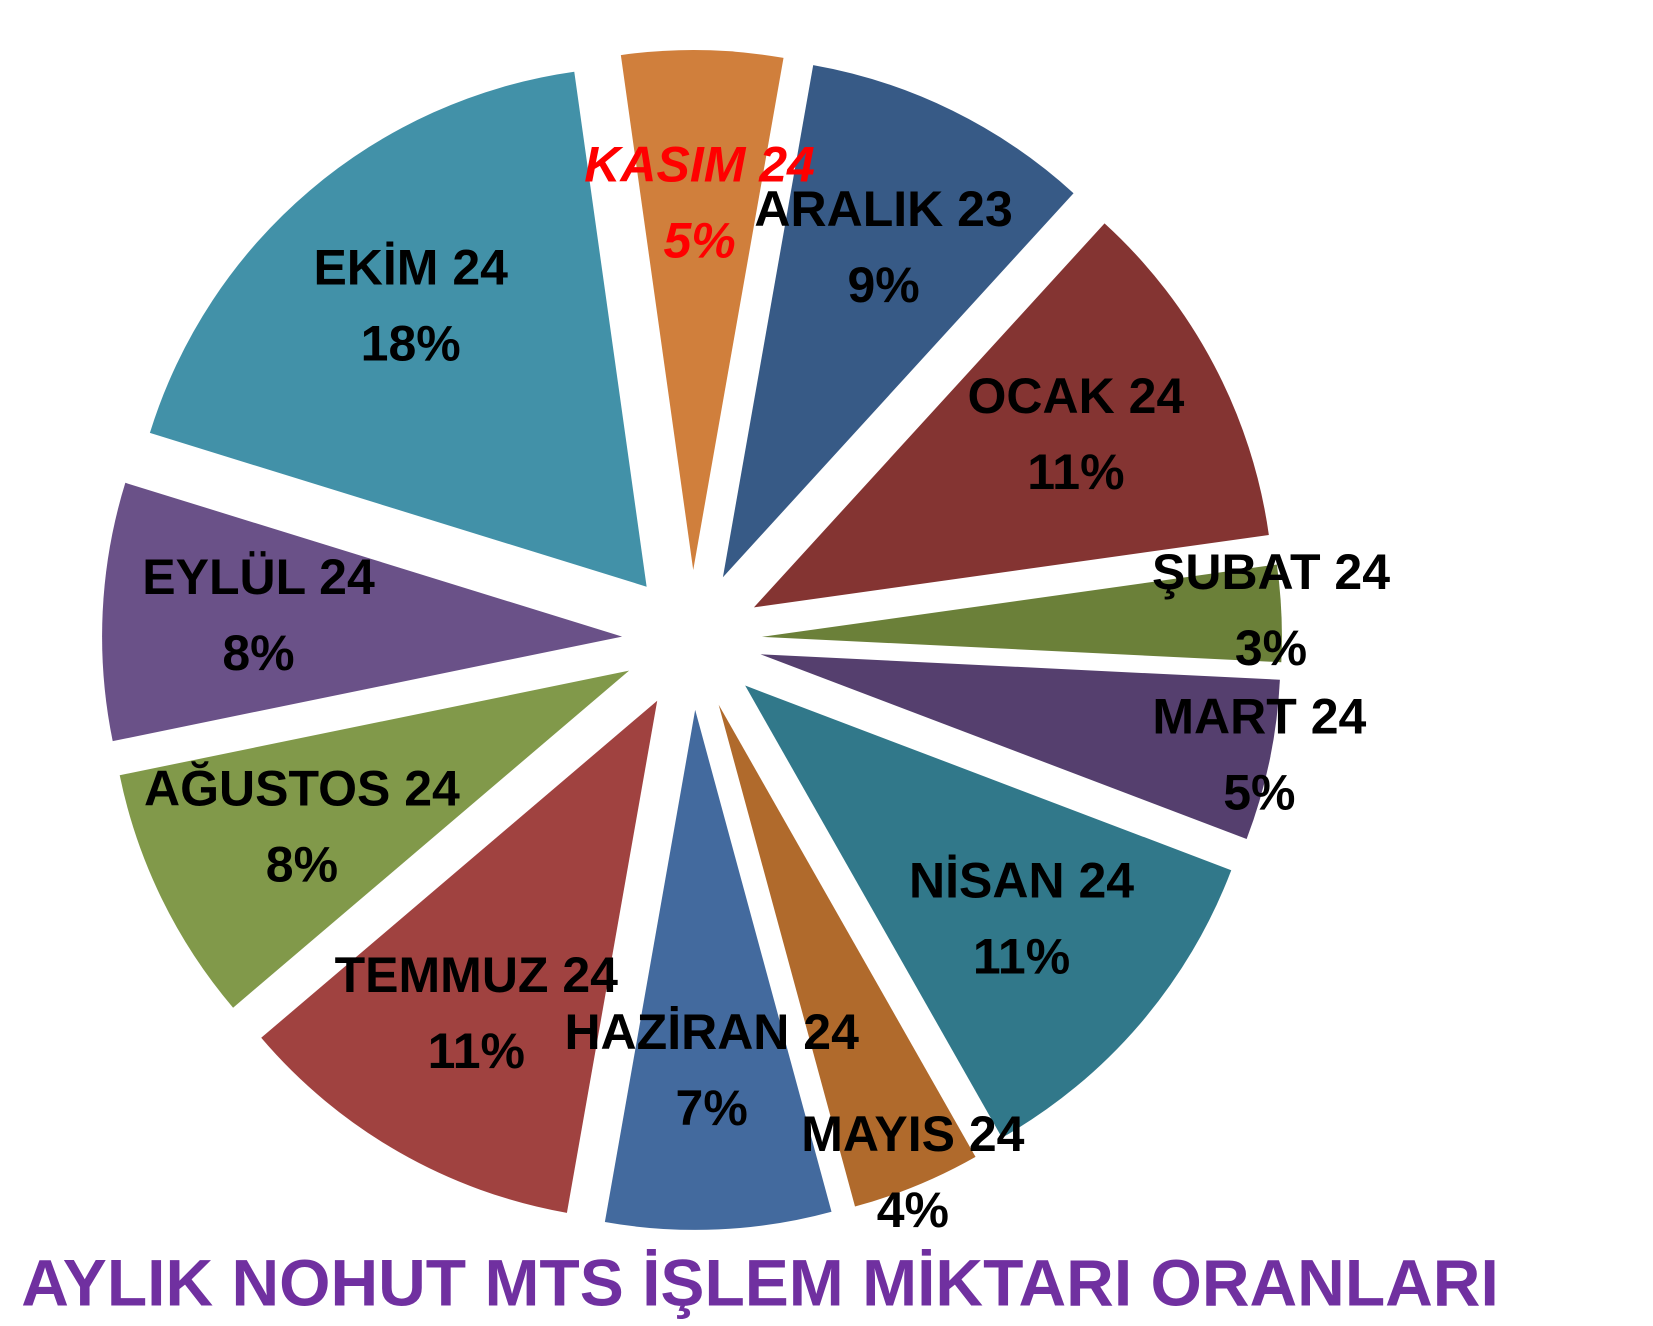 This screenshot has width=1653, height=1326. Describe the element at coordinates (883, 285) in the screenshot. I see `data-label-value: 9%` at that location.